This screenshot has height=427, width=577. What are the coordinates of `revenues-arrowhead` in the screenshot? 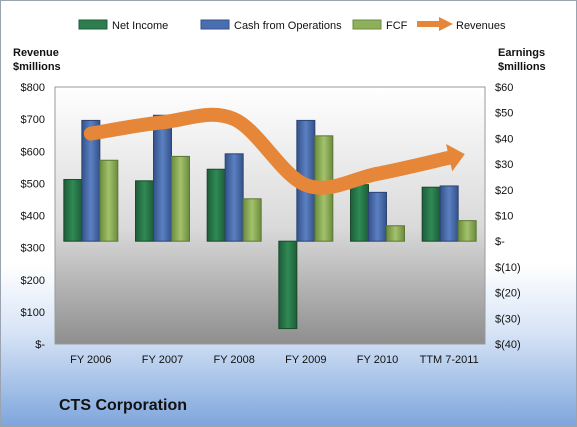 It's located at (455, 158).